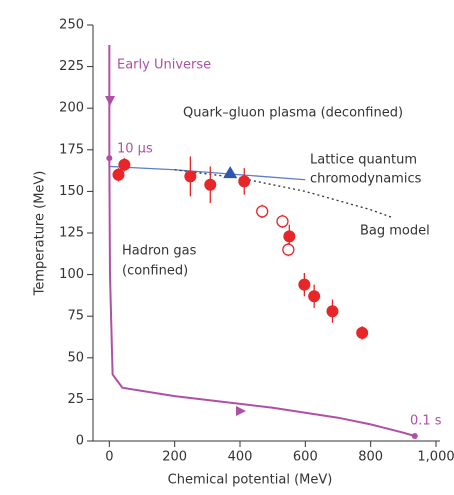 This screenshot has width=454, height=495. What do you see at coordinates (426, 421) in the screenshot?
I see `annotation: 0.1 s` at bounding box center [426, 421].